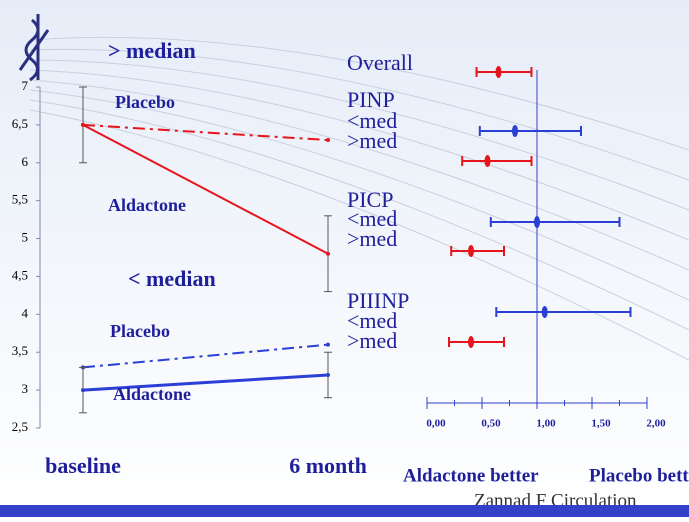  Describe the element at coordinates (152, 50) in the screenshot. I see `annotation: > median` at that location.